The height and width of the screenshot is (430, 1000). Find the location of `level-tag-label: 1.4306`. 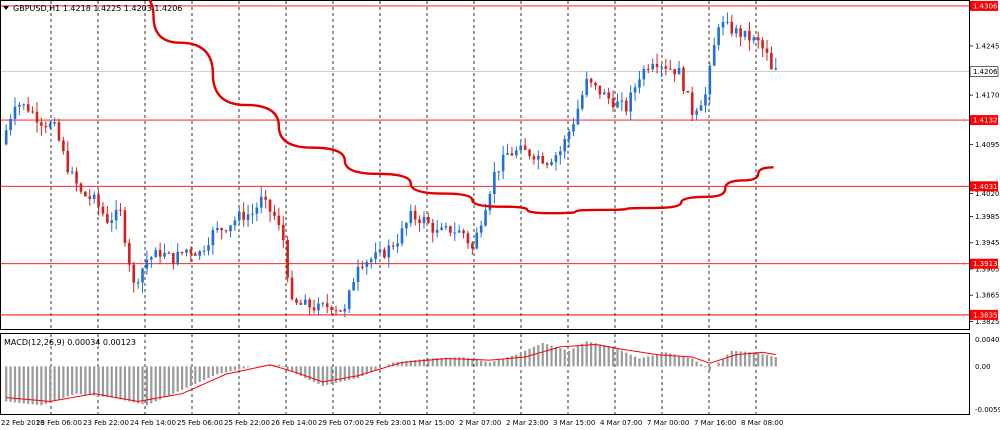

level-tag-label: 1.4306 is located at coordinates (985, 6).